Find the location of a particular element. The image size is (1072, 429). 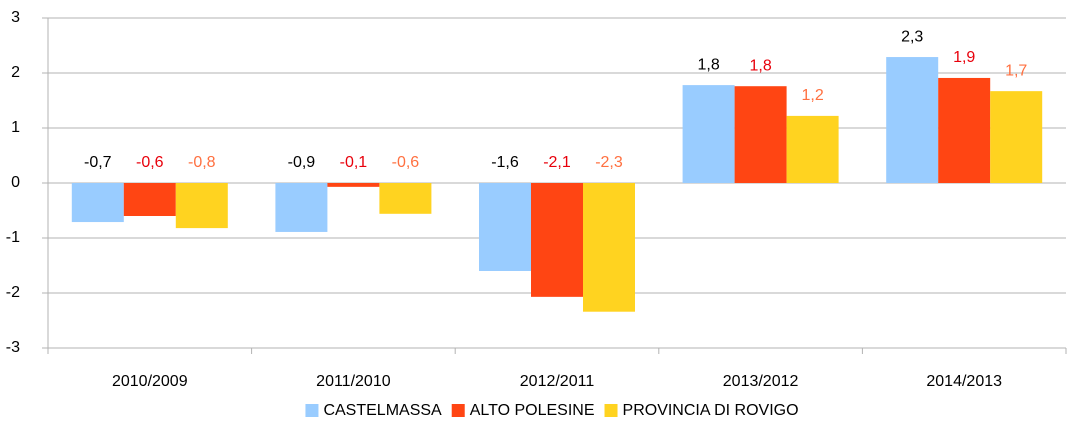

data-label: -2,3 is located at coordinates (609, 162).